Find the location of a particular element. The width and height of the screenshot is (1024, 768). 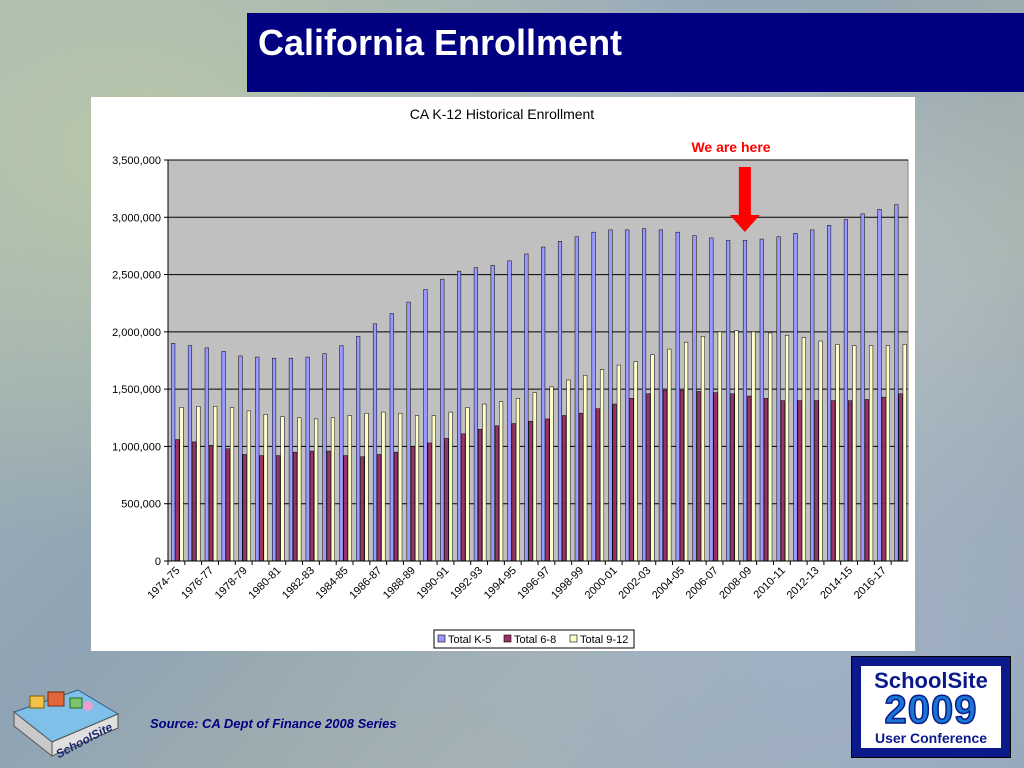

y-tick-label: 1,500,000 is located at coordinates (136, 390).